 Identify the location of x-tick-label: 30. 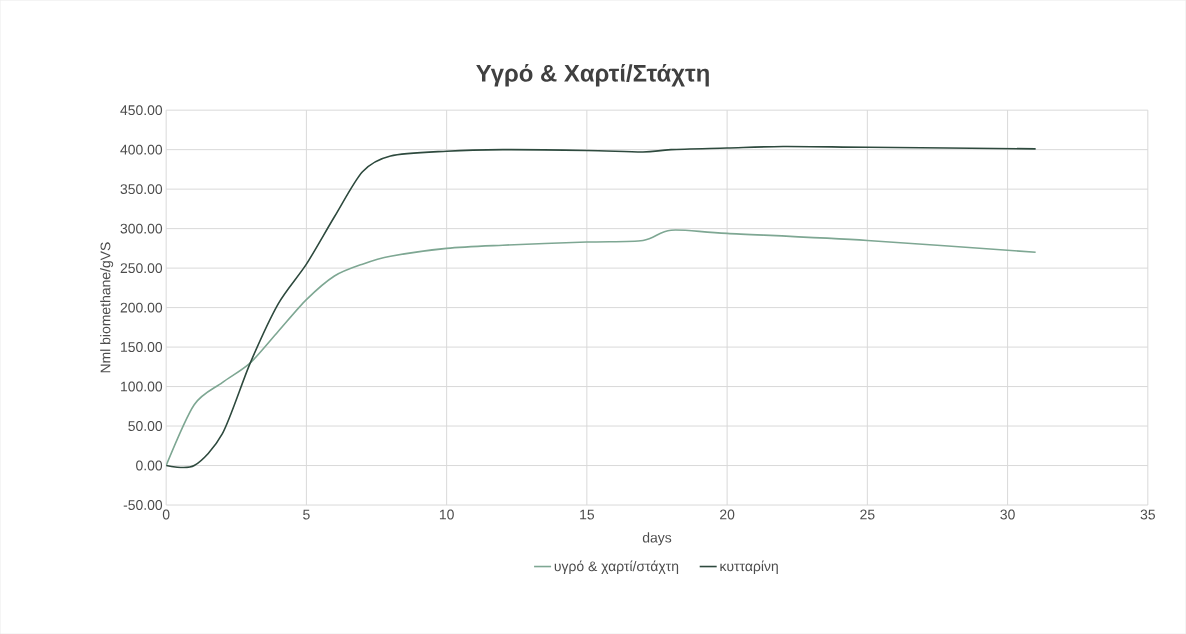
(1007, 514).